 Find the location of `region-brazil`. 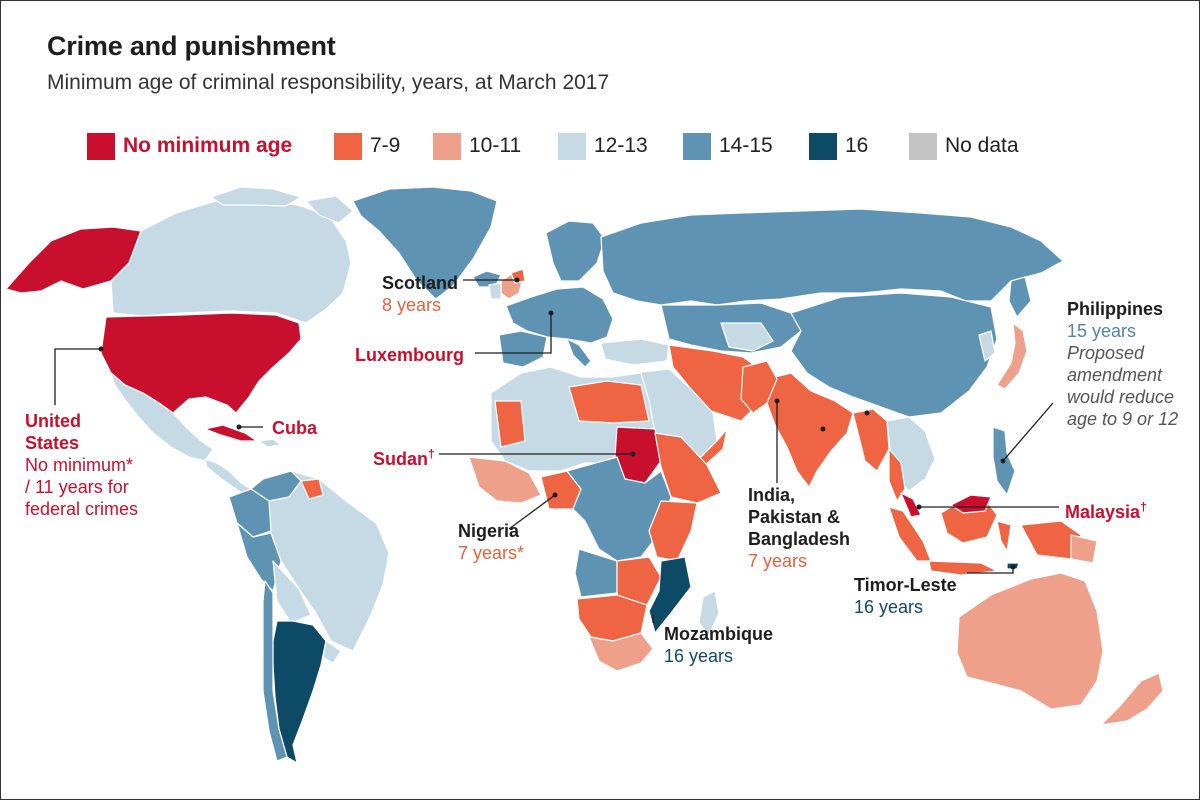

region-brazil is located at coordinates (326, 561).